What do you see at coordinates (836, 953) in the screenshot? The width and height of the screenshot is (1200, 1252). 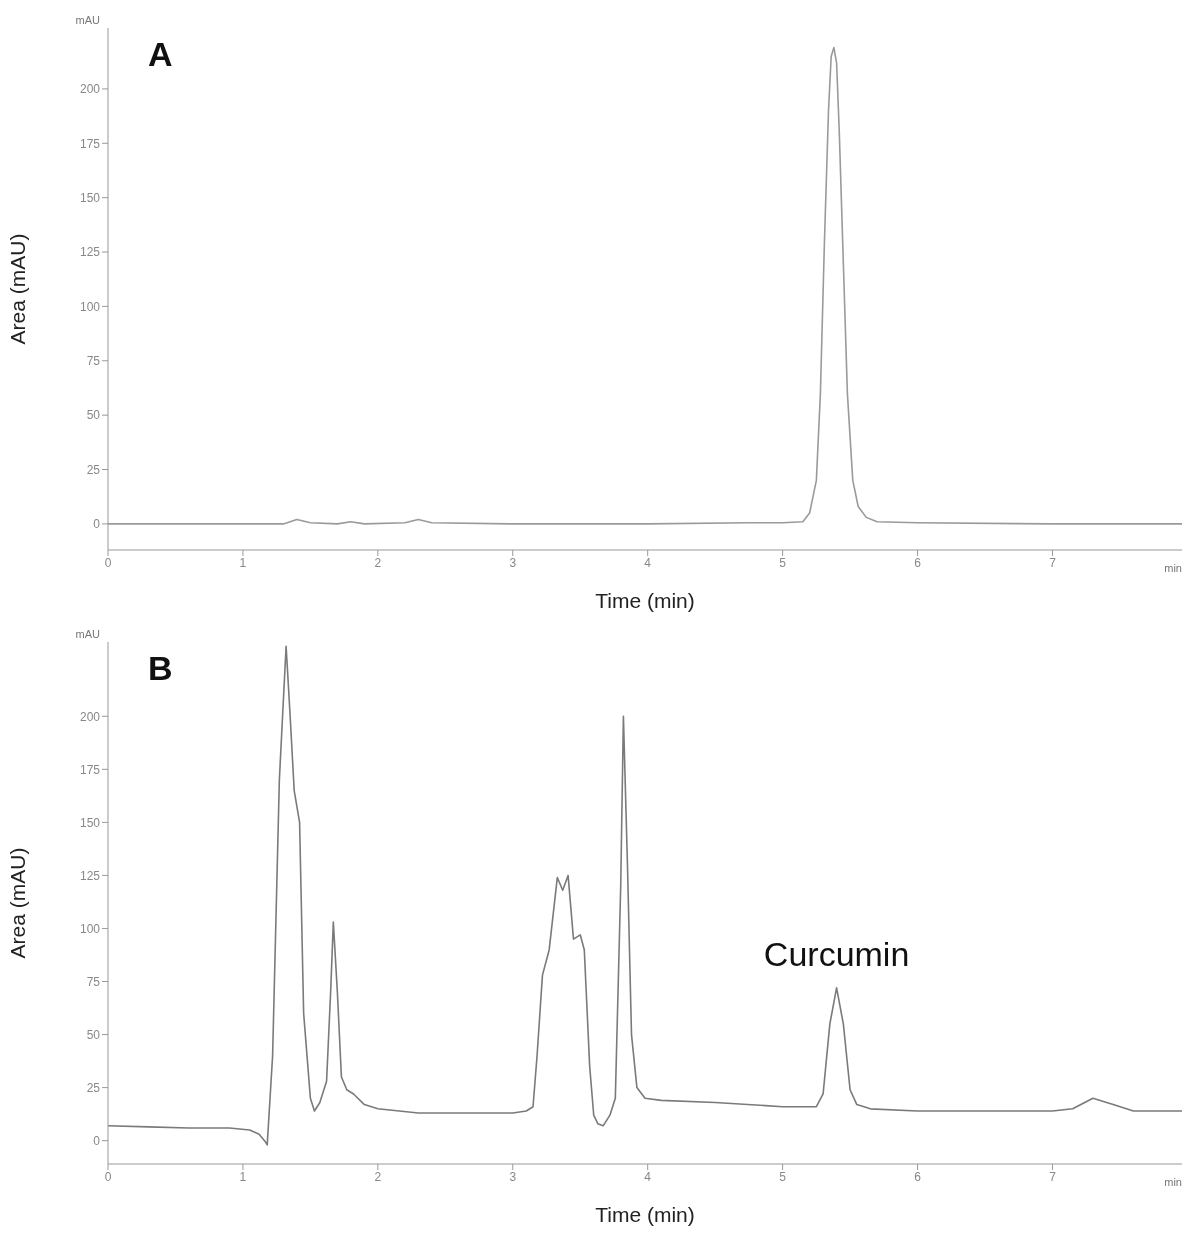 I see `annotation: Curcumin` at bounding box center [836, 953].